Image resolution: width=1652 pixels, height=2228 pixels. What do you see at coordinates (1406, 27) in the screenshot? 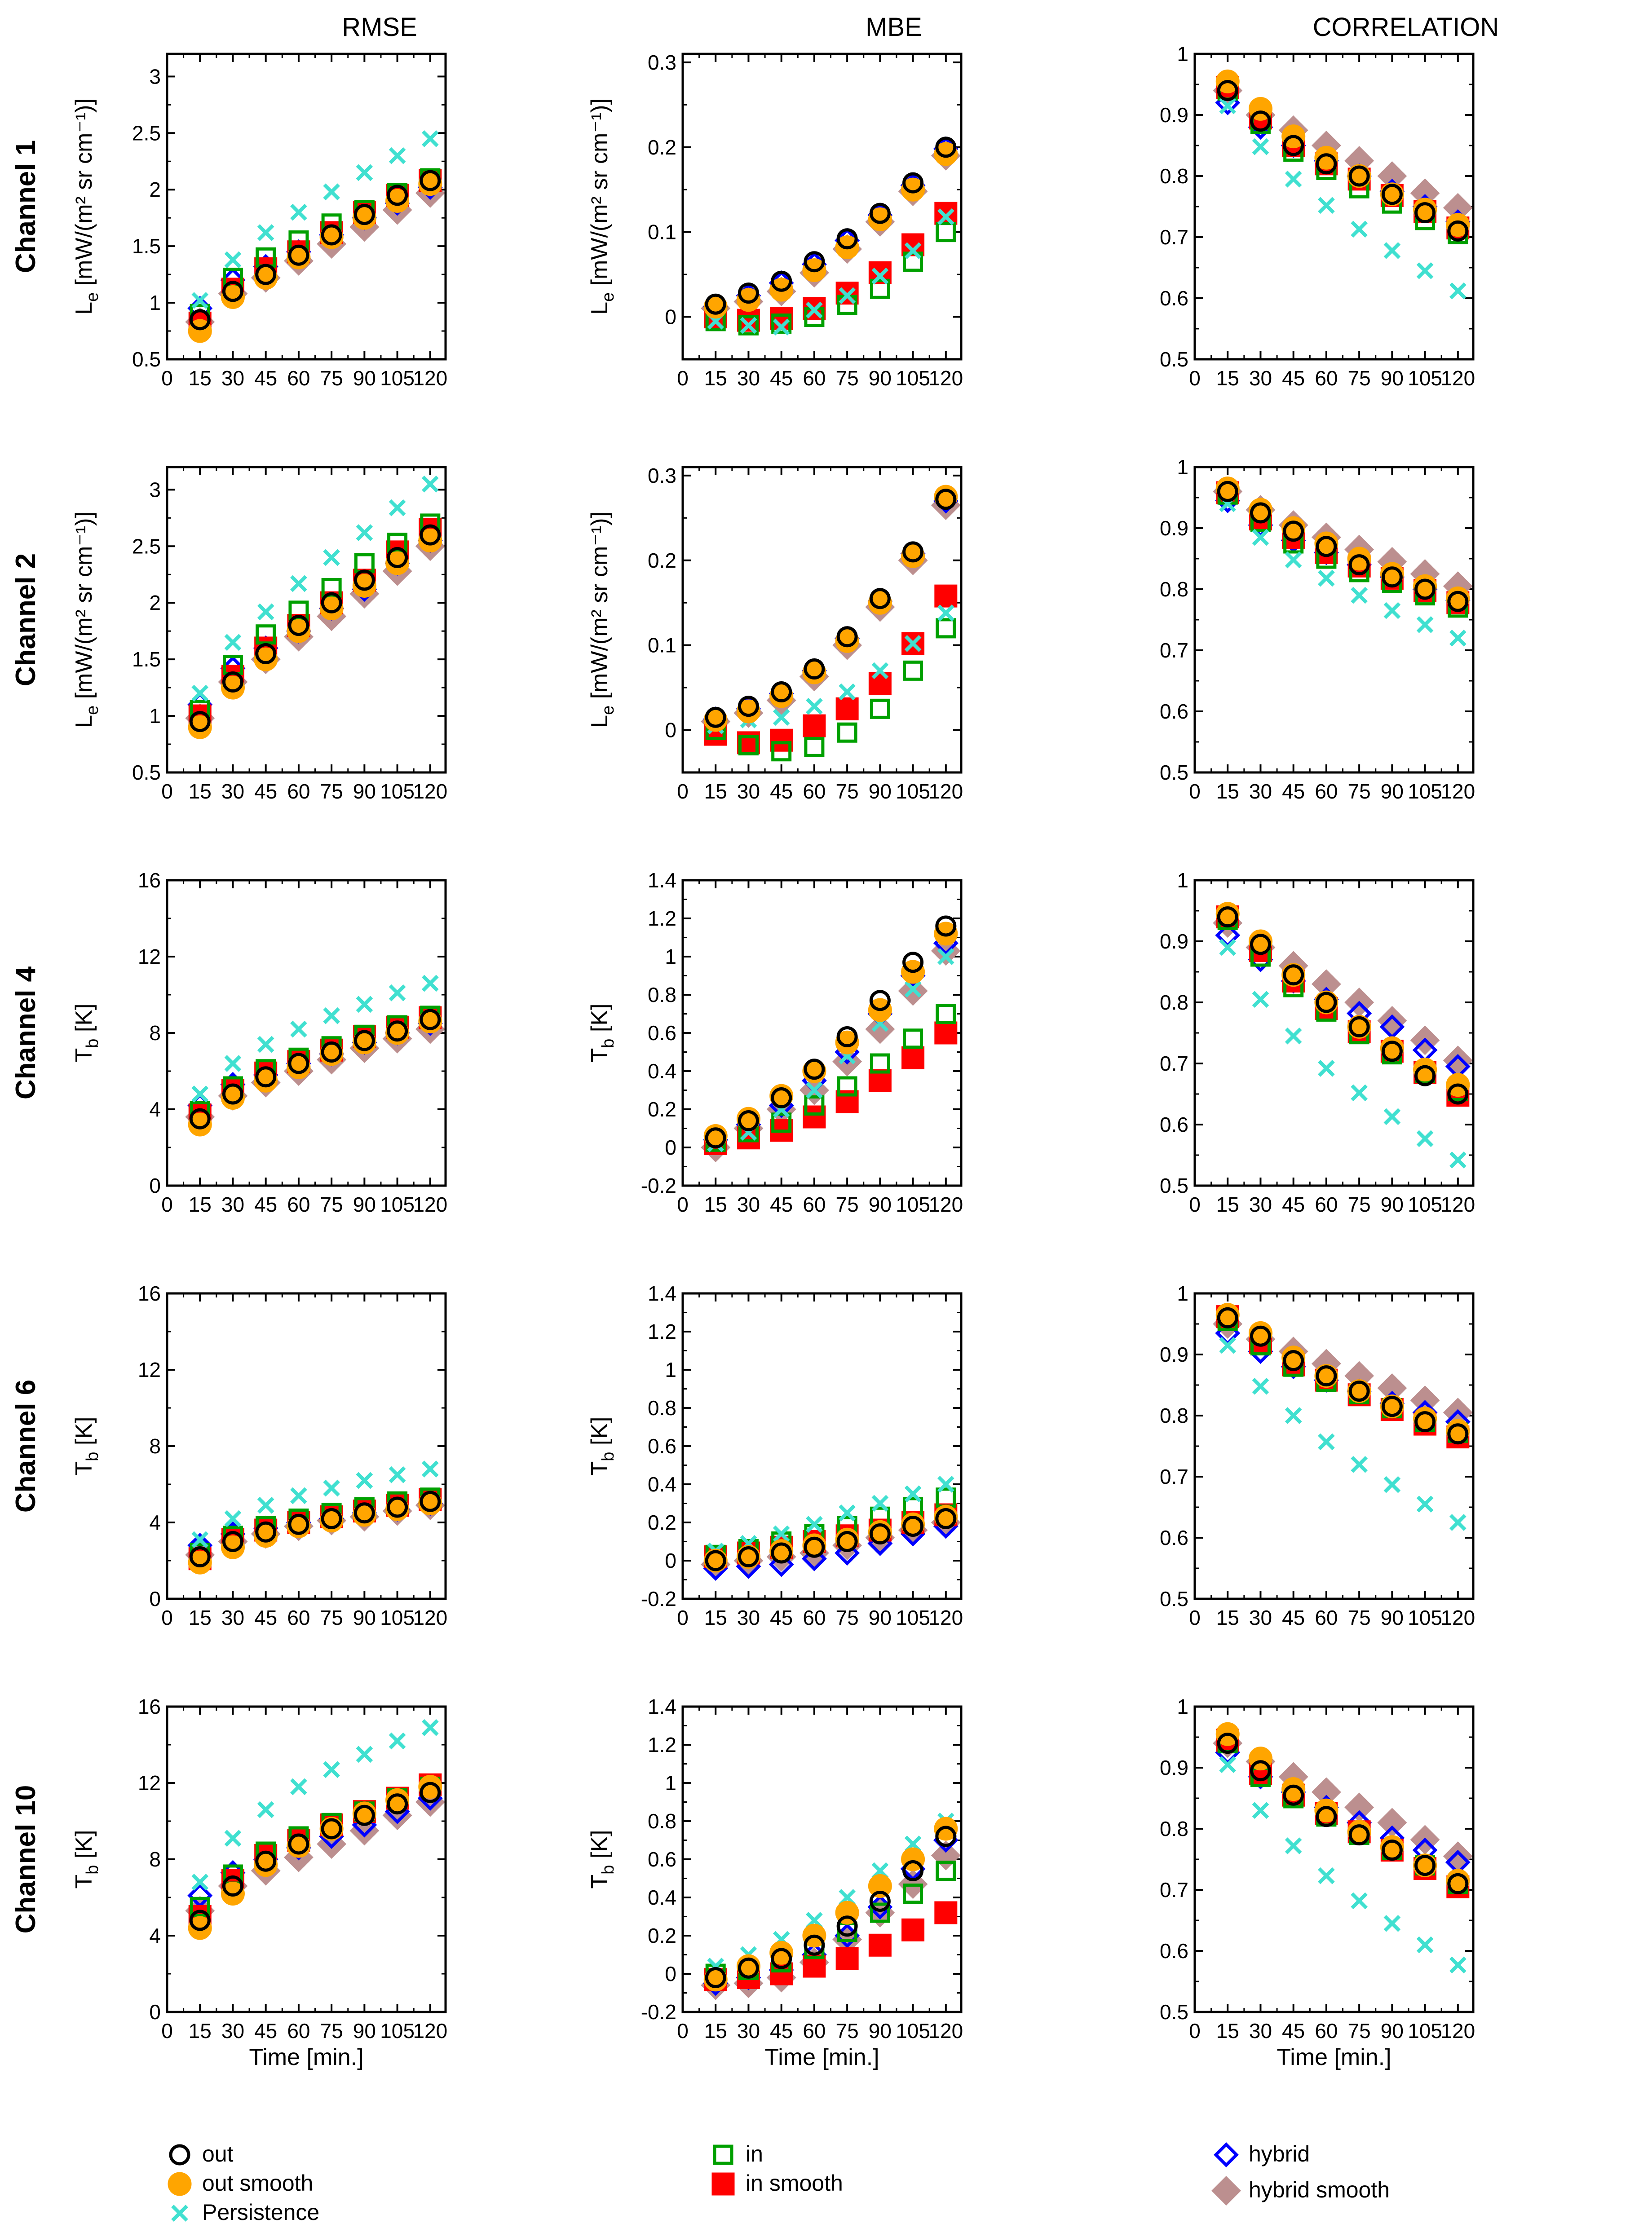
I see `column-title-correlation: CORRELATION` at bounding box center [1406, 27].